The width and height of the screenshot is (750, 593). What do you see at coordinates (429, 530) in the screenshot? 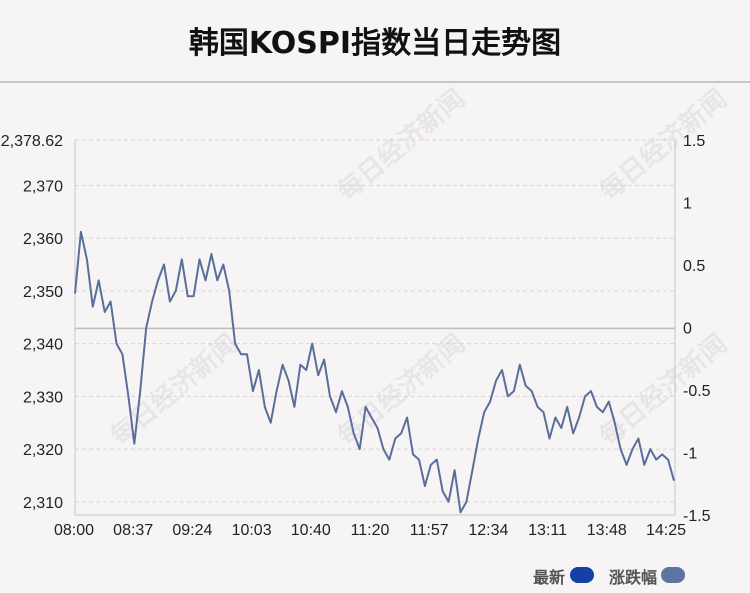
I see `x-tick-label: 11:57` at bounding box center [429, 530].